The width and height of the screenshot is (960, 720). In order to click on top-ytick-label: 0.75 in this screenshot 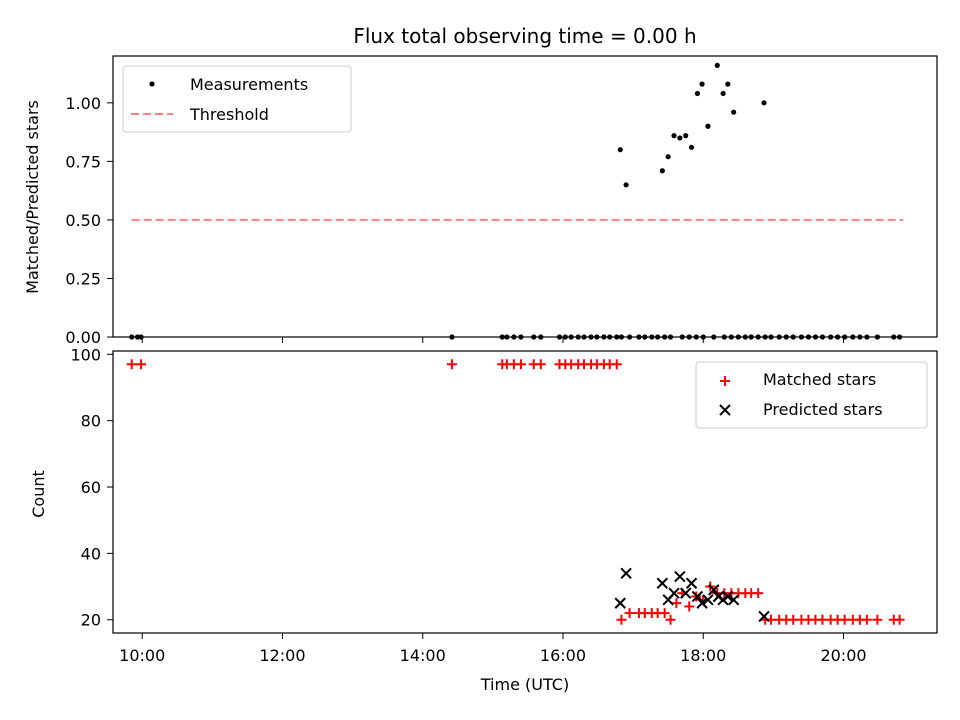, I will do `click(83, 161)`.